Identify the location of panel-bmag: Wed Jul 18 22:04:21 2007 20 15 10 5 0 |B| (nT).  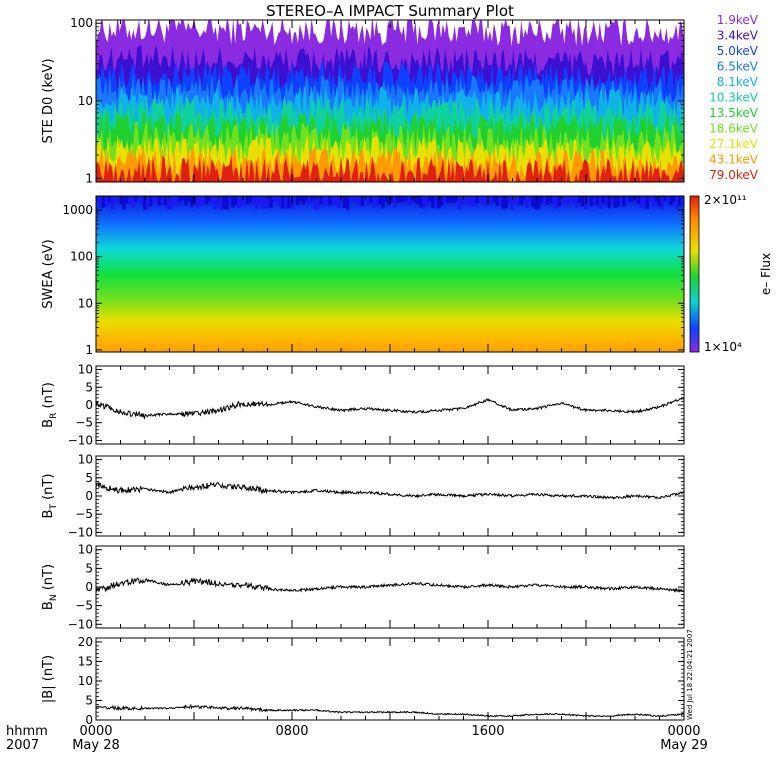
(367, 678).